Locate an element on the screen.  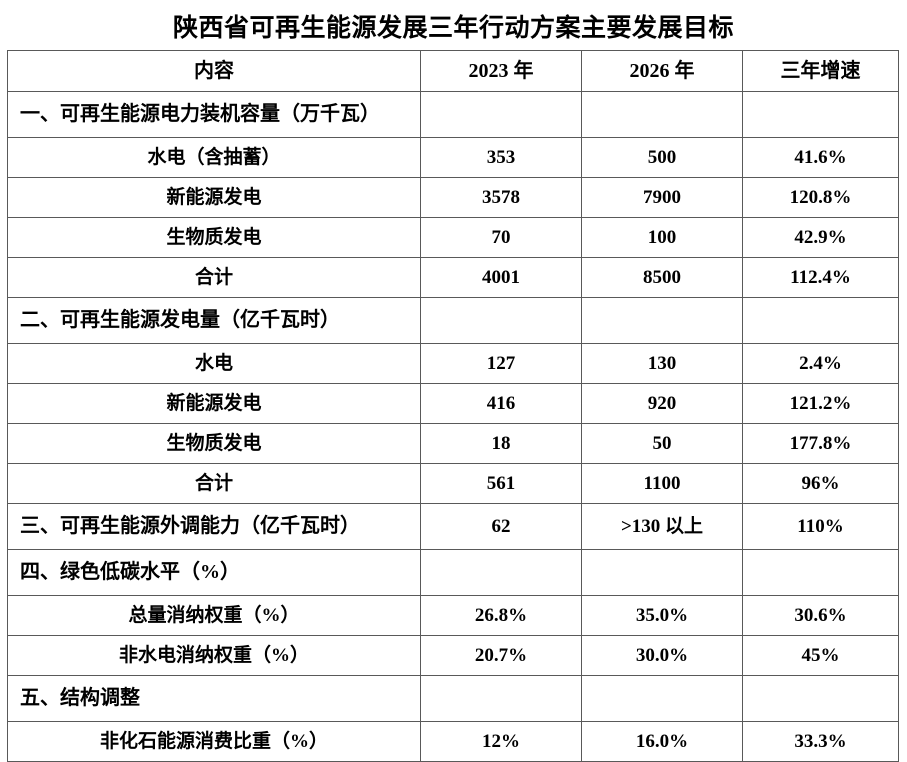
cell-y2023: 18 is located at coordinates (501, 443).